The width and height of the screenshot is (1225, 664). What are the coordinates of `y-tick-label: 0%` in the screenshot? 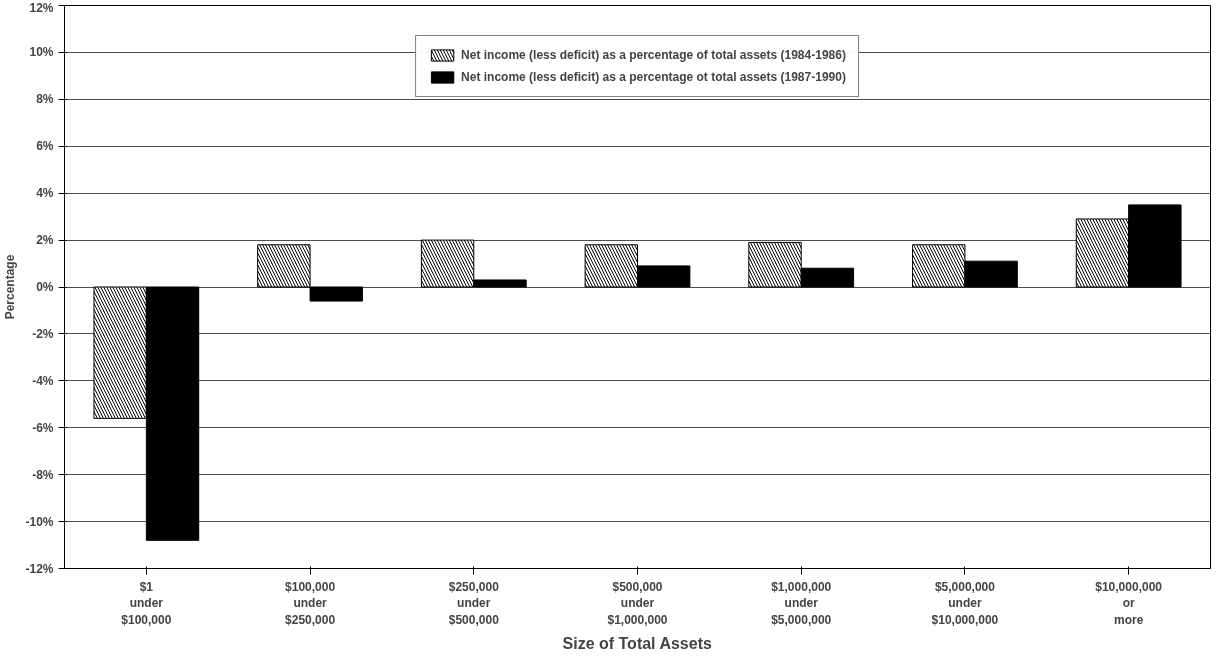 It's located at (45, 287).